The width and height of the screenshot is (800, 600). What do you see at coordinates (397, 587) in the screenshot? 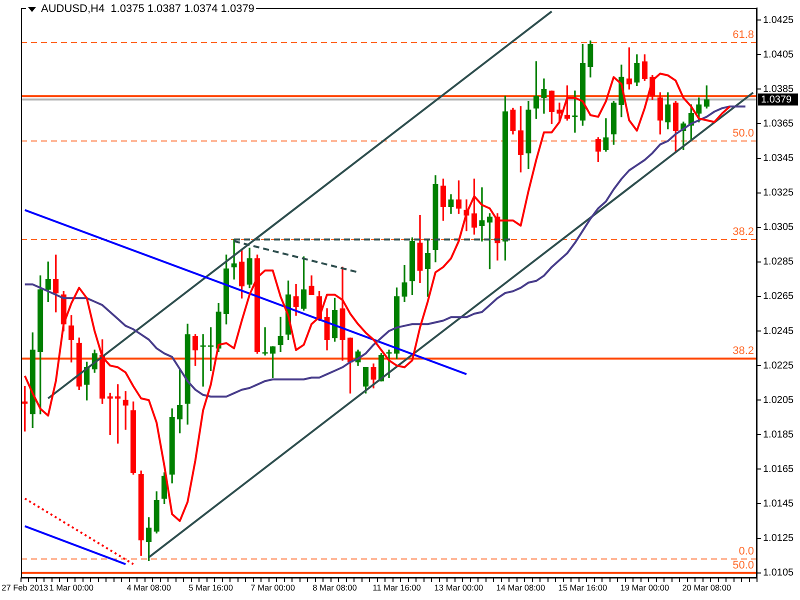
I see `x-tick-label: 11 Mar 16:00` at bounding box center [397, 587].